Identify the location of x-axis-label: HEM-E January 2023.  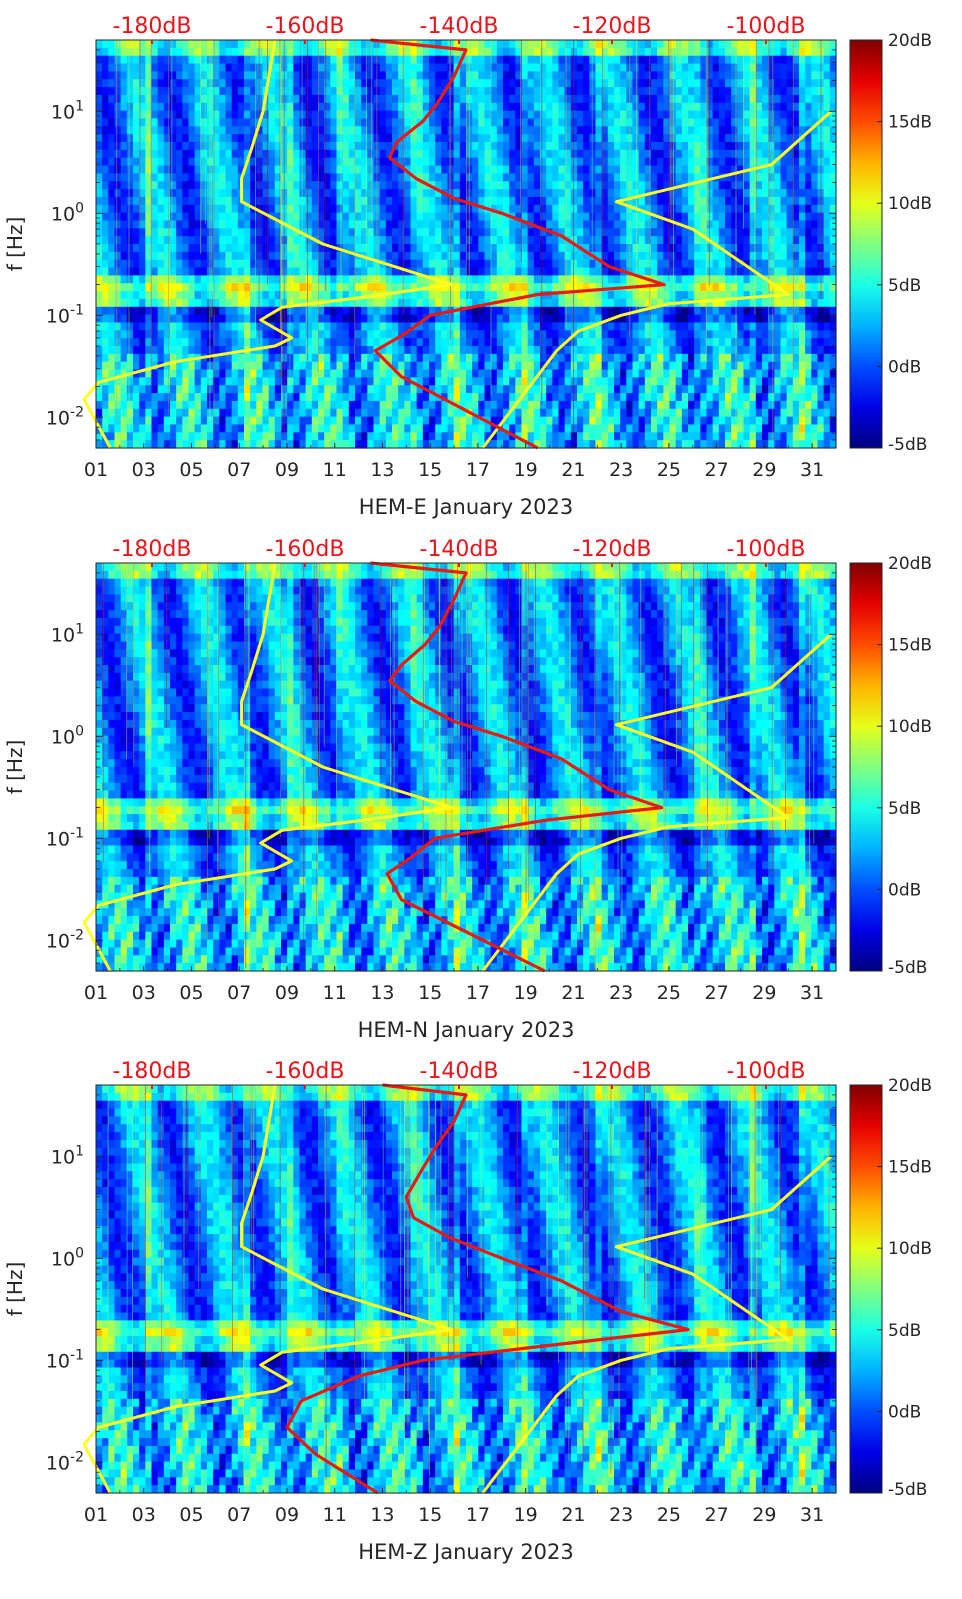
(466, 507).